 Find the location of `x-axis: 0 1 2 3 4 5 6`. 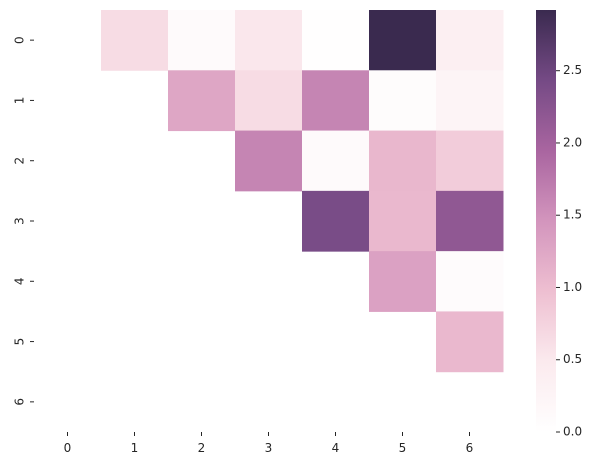

x-axis: 0 1 2 3 4 5 6 is located at coordinates (269, 443).